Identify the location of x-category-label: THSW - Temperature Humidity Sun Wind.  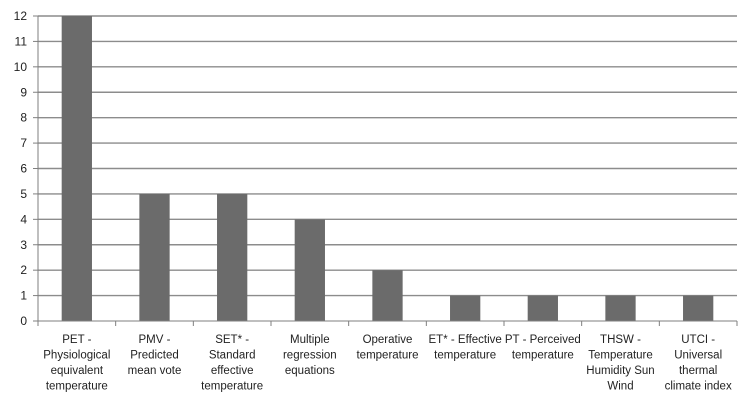
(620, 363).